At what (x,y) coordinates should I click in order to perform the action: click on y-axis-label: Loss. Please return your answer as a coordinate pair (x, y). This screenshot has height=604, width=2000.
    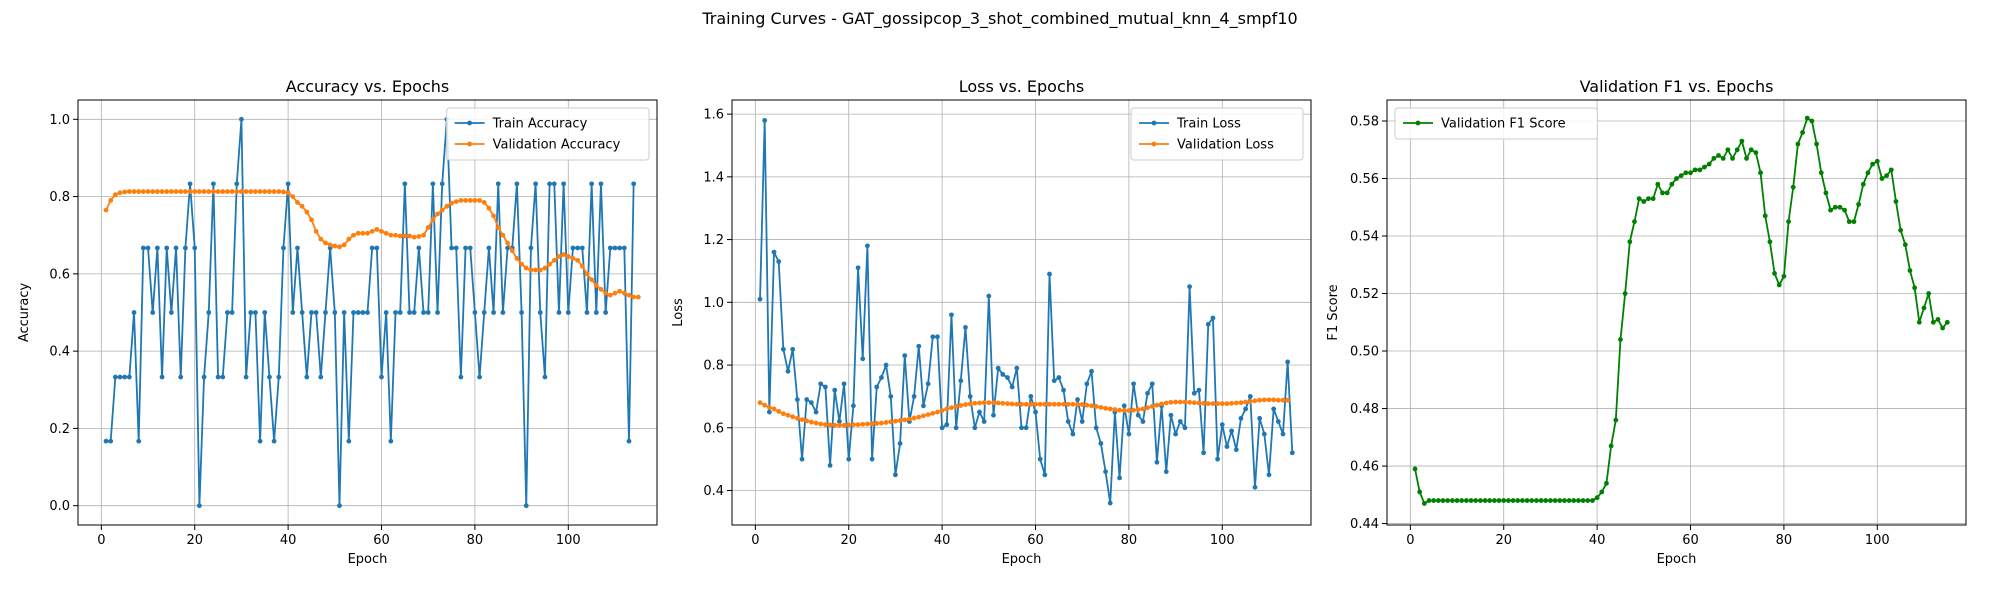
    Looking at the image, I should click on (678, 312).